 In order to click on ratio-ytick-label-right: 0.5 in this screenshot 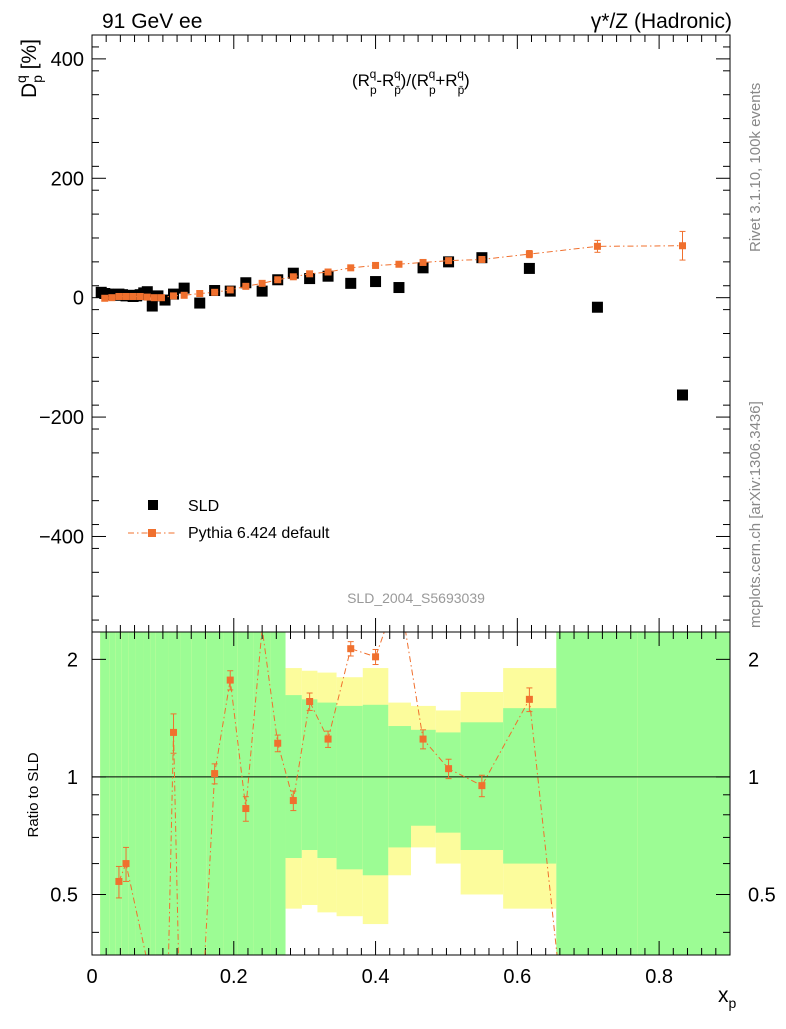, I will do `click(762, 896)`.